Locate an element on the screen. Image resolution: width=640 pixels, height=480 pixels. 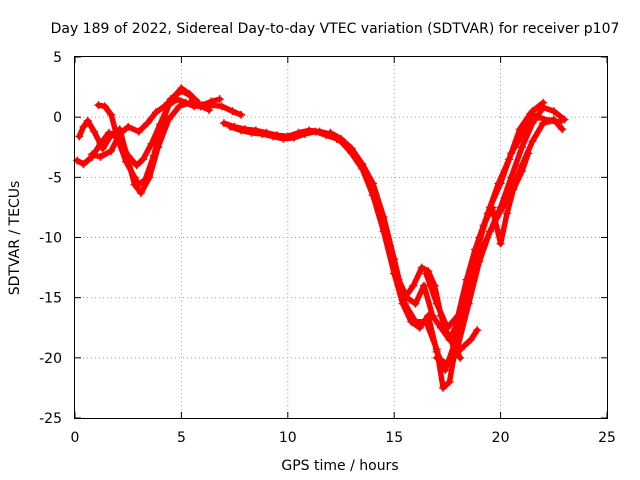
y-tick-label: -5 is located at coordinates (55, 178).